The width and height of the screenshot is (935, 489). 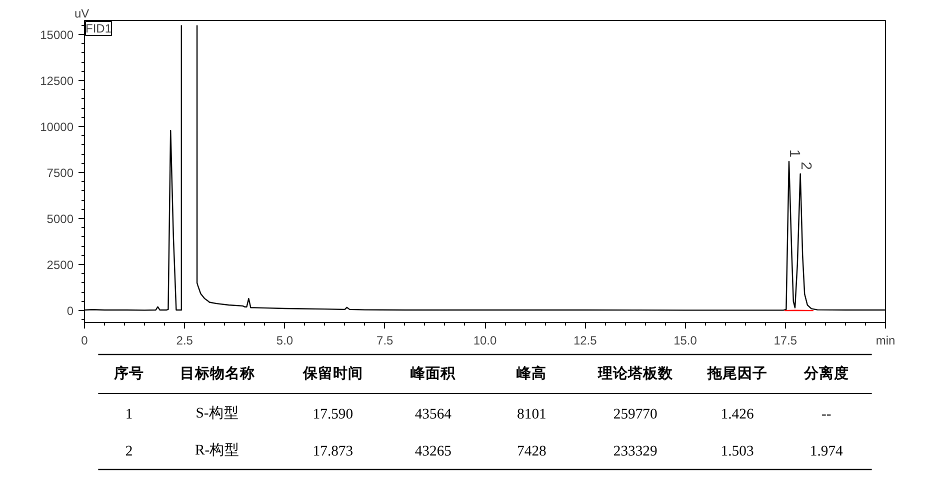 What do you see at coordinates (82, 13) in the screenshot?
I see `y-axis-title: uV` at bounding box center [82, 13].